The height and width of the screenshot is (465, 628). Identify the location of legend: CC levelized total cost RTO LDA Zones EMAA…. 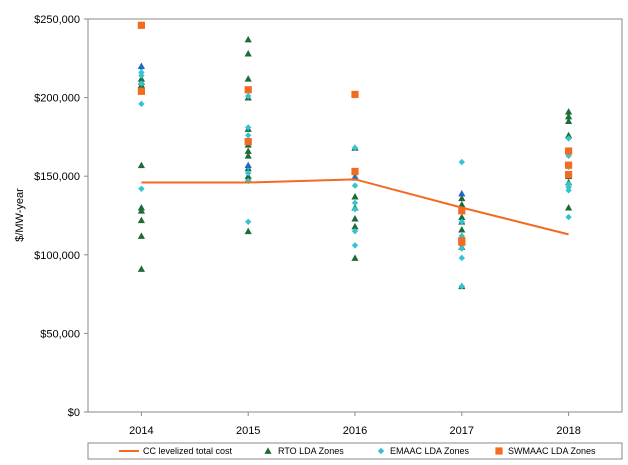
(355, 451).